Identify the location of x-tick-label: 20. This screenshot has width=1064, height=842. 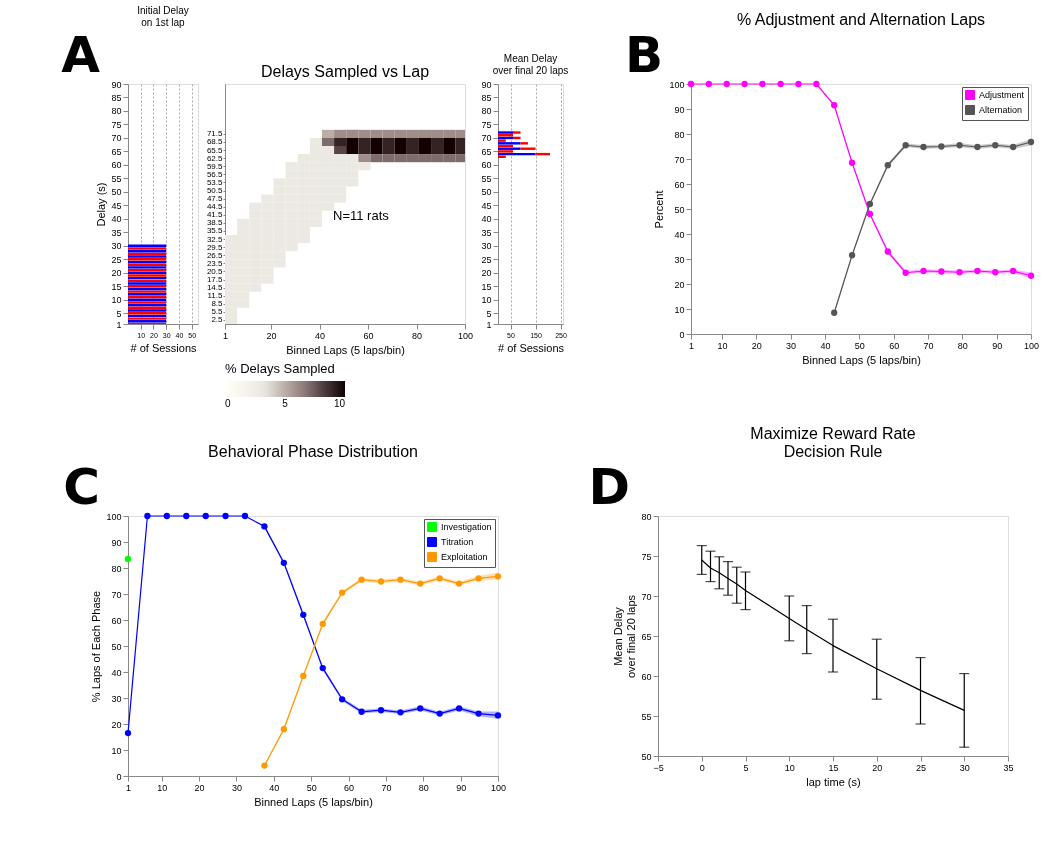
(271, 335).